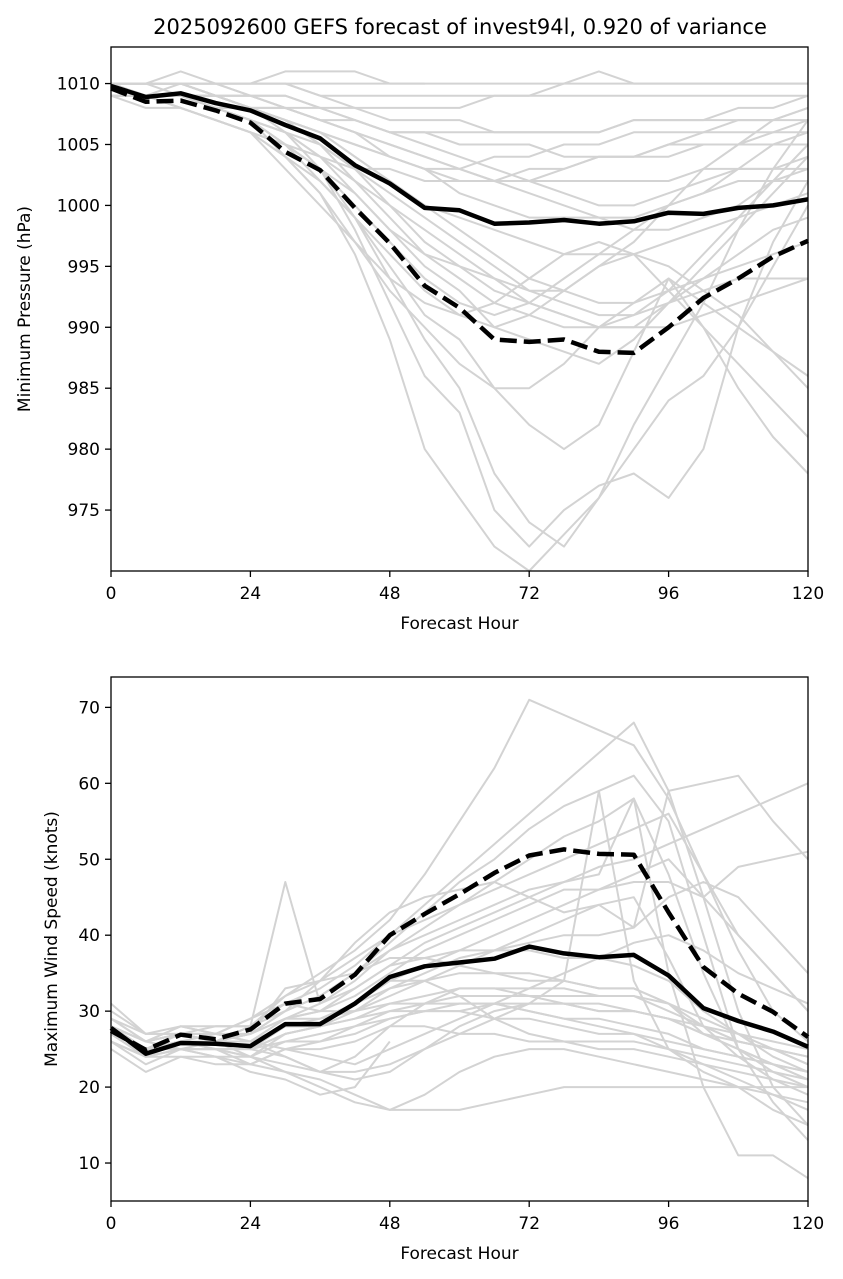  I want to click on pressure-y-tick-label-995: 995, so click(84, 267).